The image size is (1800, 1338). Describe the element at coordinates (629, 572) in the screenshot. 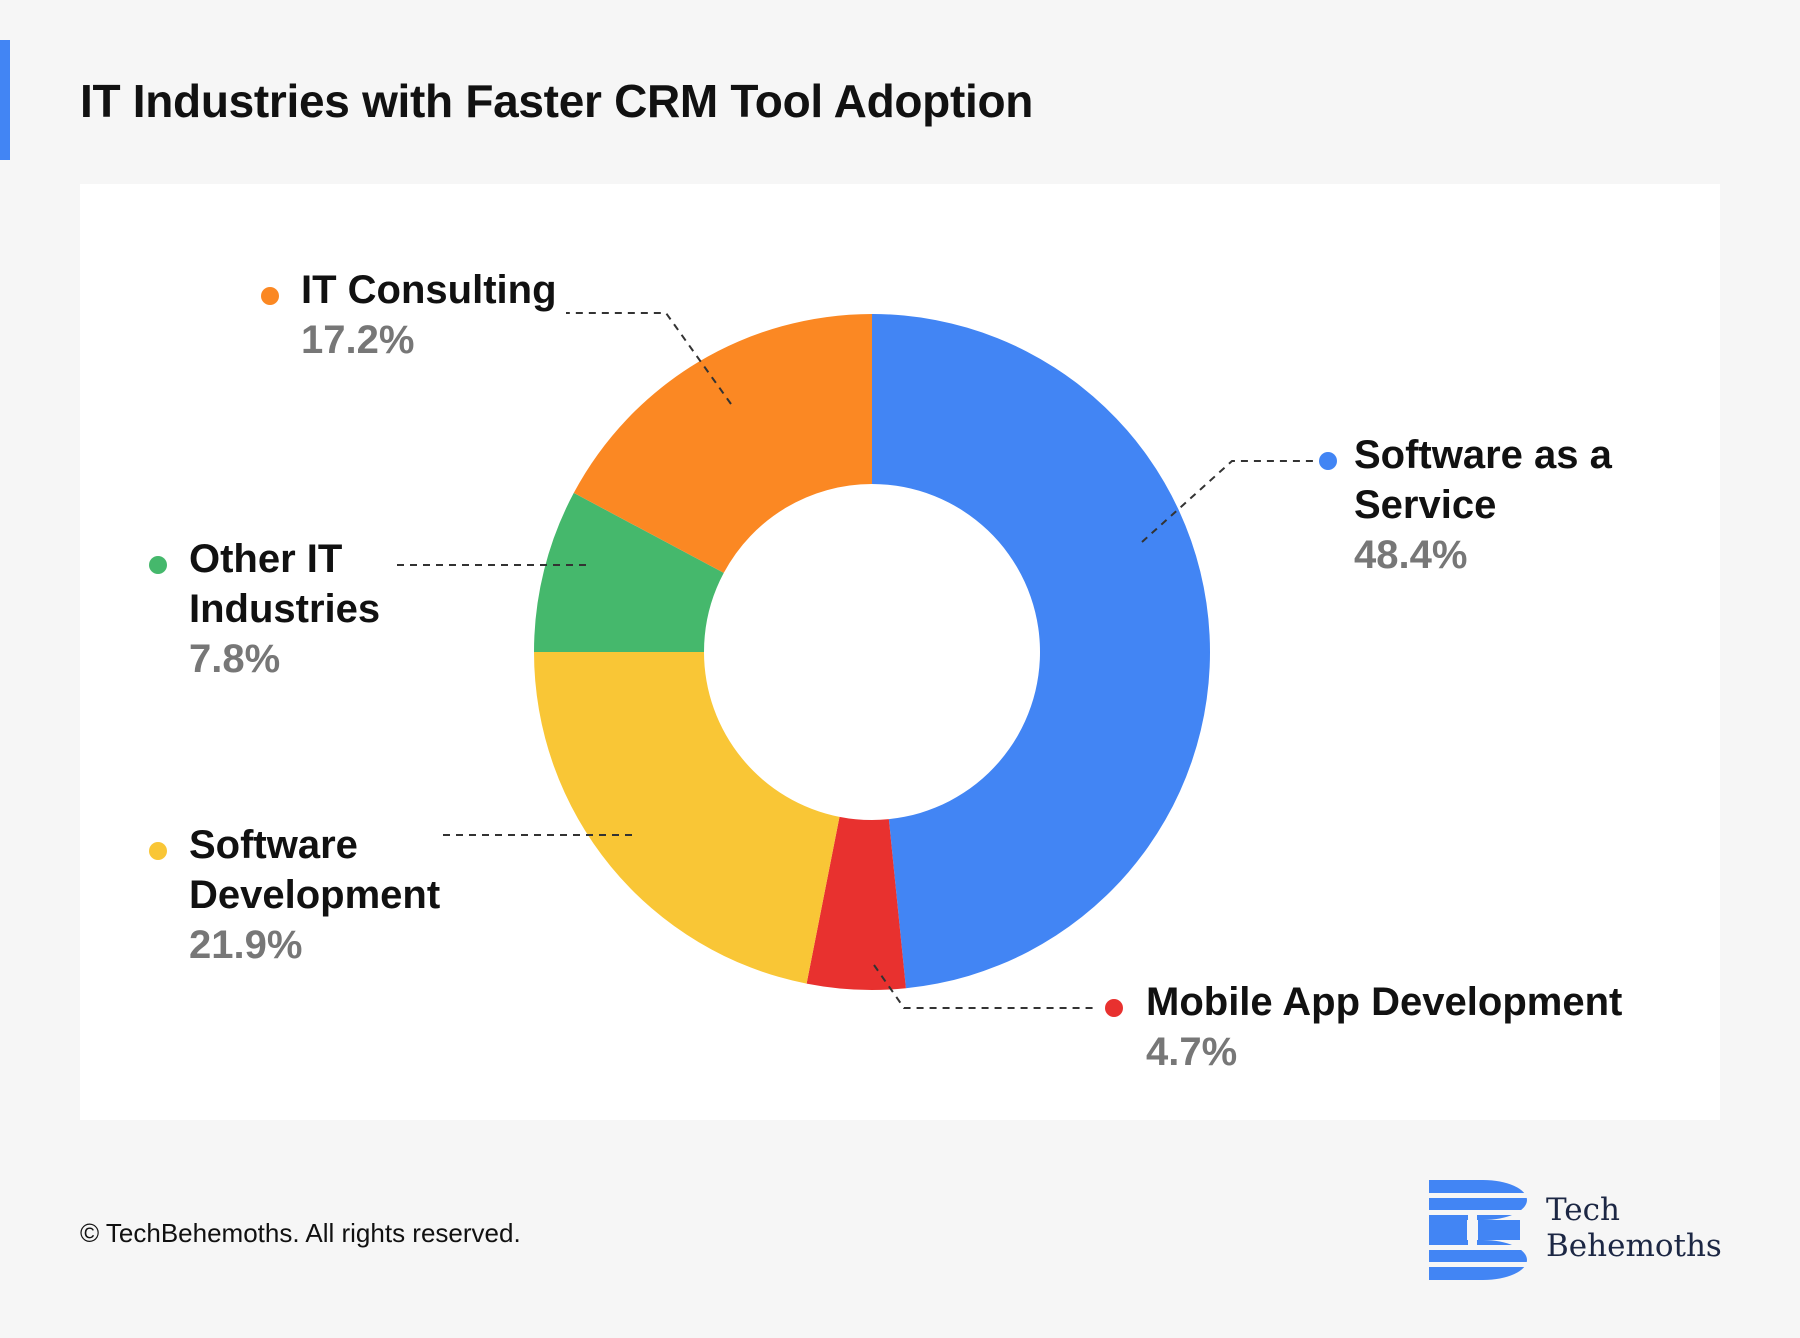

I see `slice-other-it-industries` at that location.